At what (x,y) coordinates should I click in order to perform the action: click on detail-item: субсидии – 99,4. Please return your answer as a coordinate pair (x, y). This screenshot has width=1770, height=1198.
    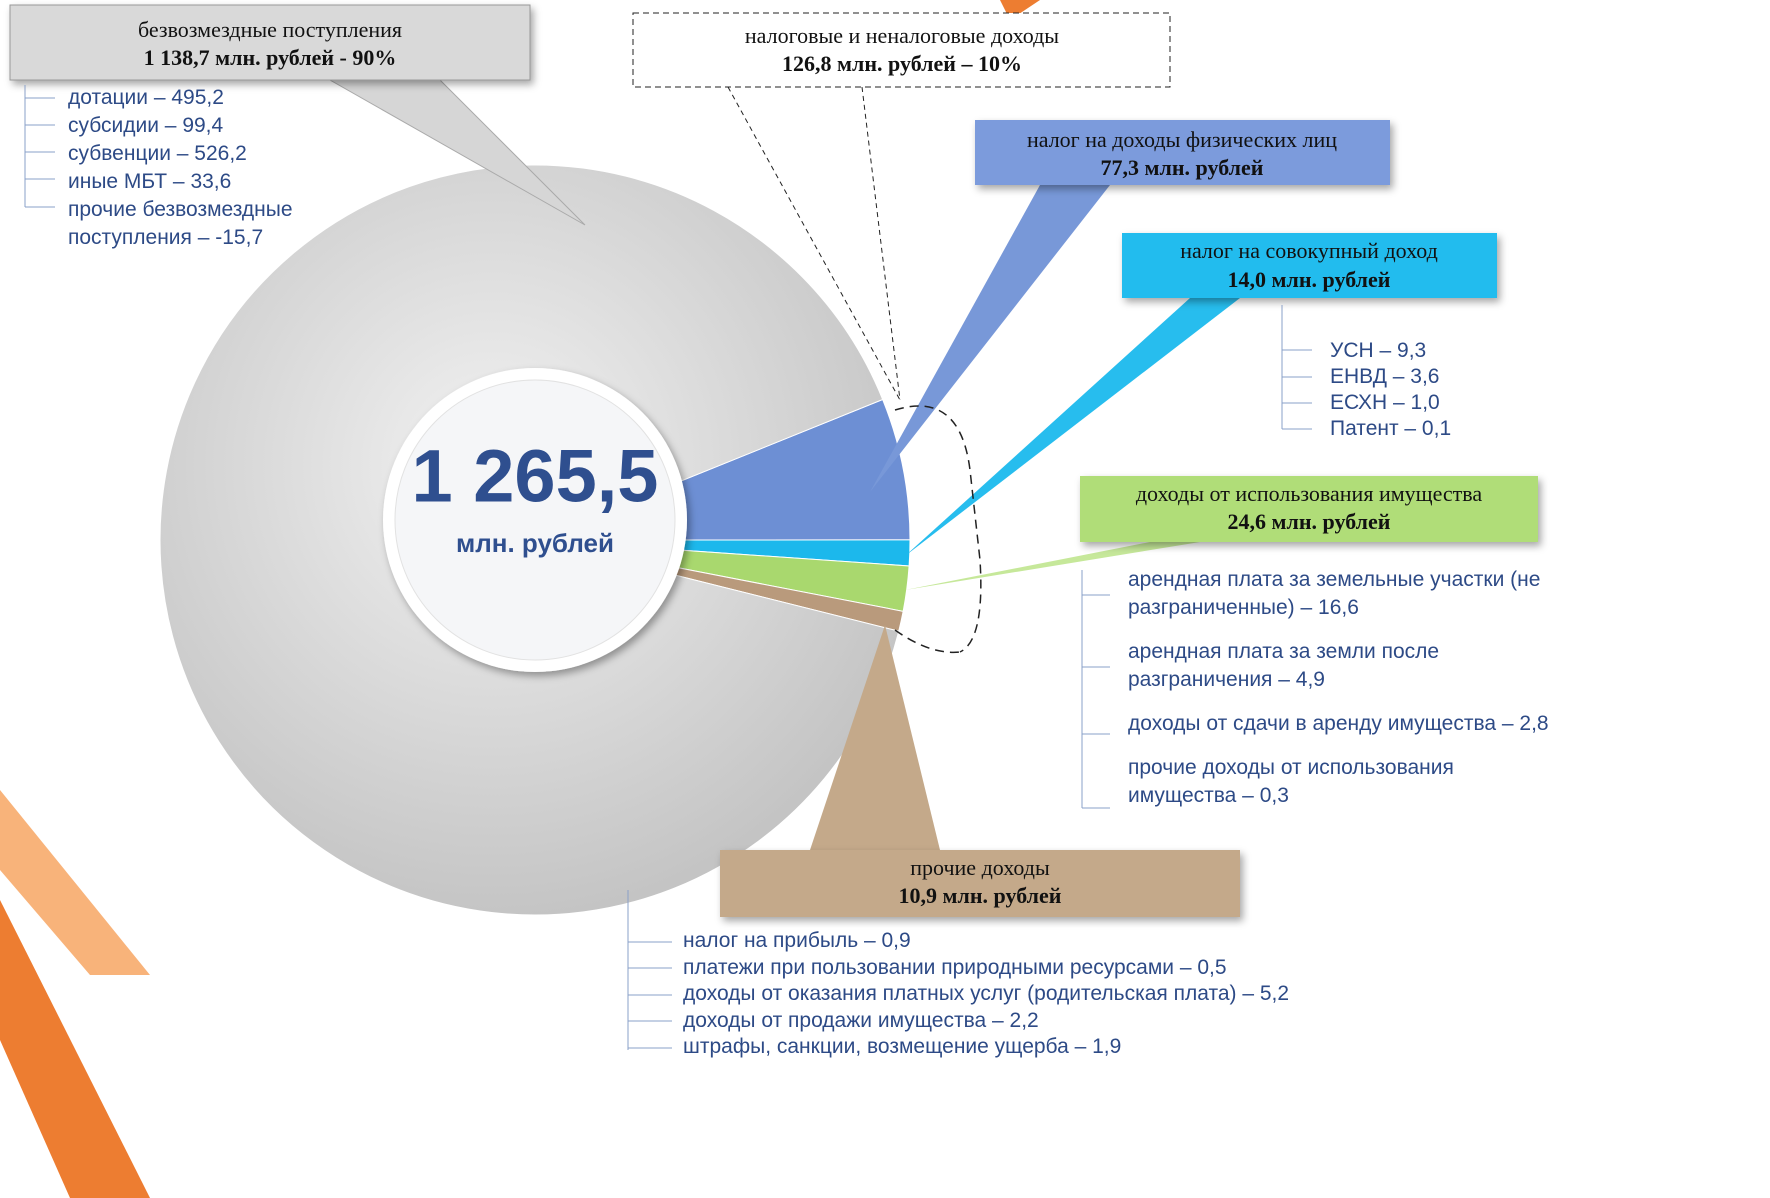
    Looking at the image, I should click on (146, 125).